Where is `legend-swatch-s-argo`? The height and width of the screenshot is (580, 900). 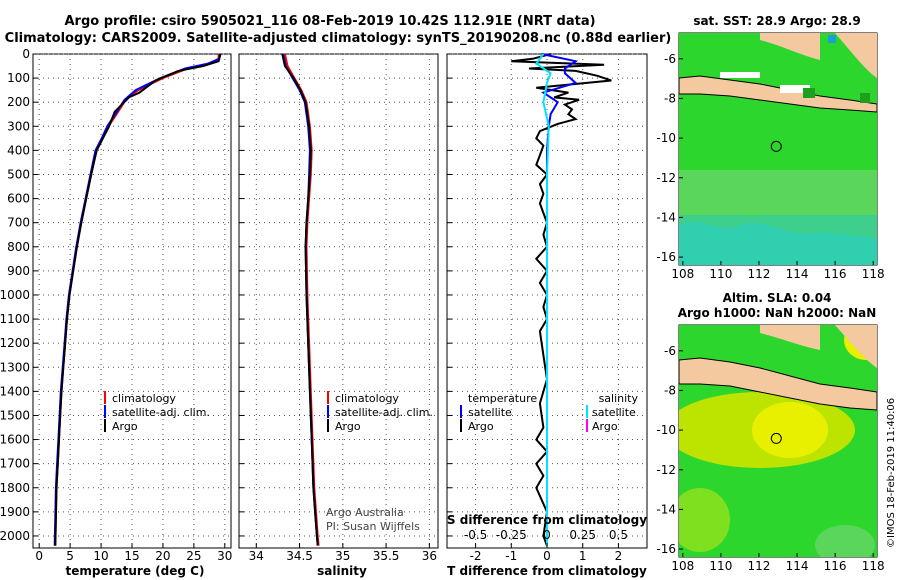
legend-swatch-s-argo is located at coordinates (587, 425).